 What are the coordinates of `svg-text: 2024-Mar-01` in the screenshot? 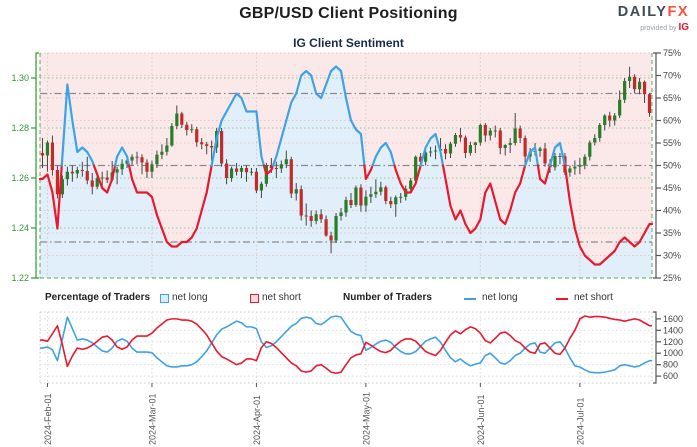 It's located at (152, 419).